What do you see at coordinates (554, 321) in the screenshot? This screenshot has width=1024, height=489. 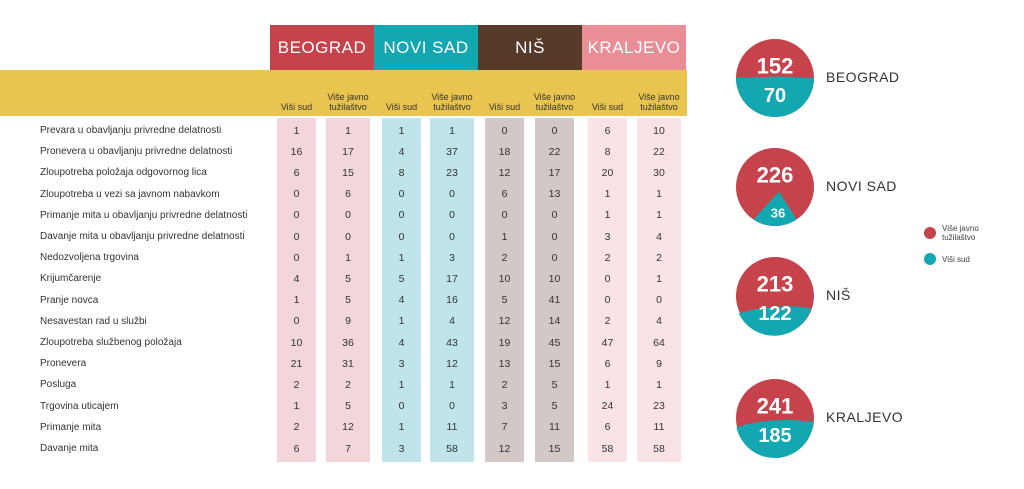 I see `table-cell: 14` at bounding box center [554, 321].